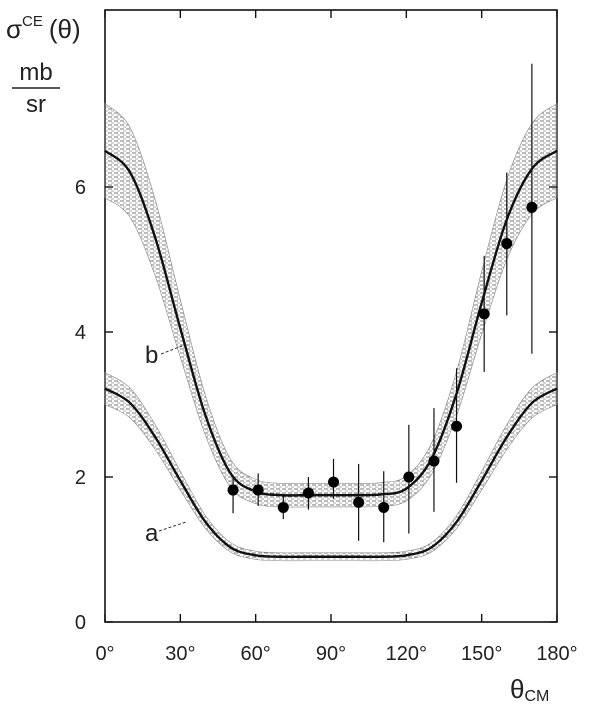  Describe the element at coordinates (36, 104) in the screenshot. I see `y-unit-denominator: sr` at that location.